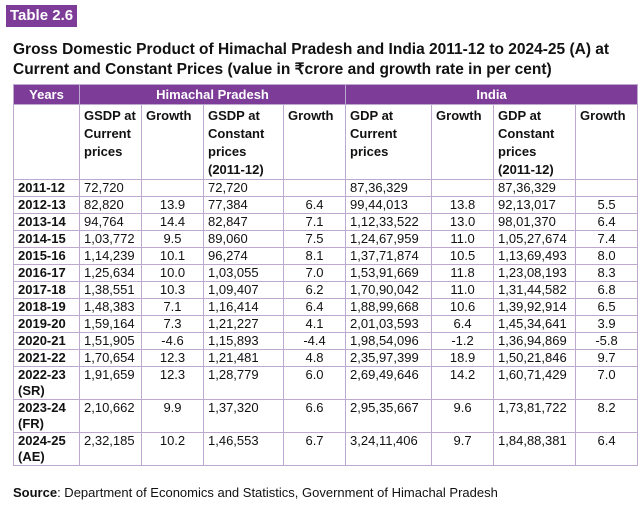 The height and width of the screenshot is (507, 638). I want to click on value-cell: 1,21,227, so click(243, 324).